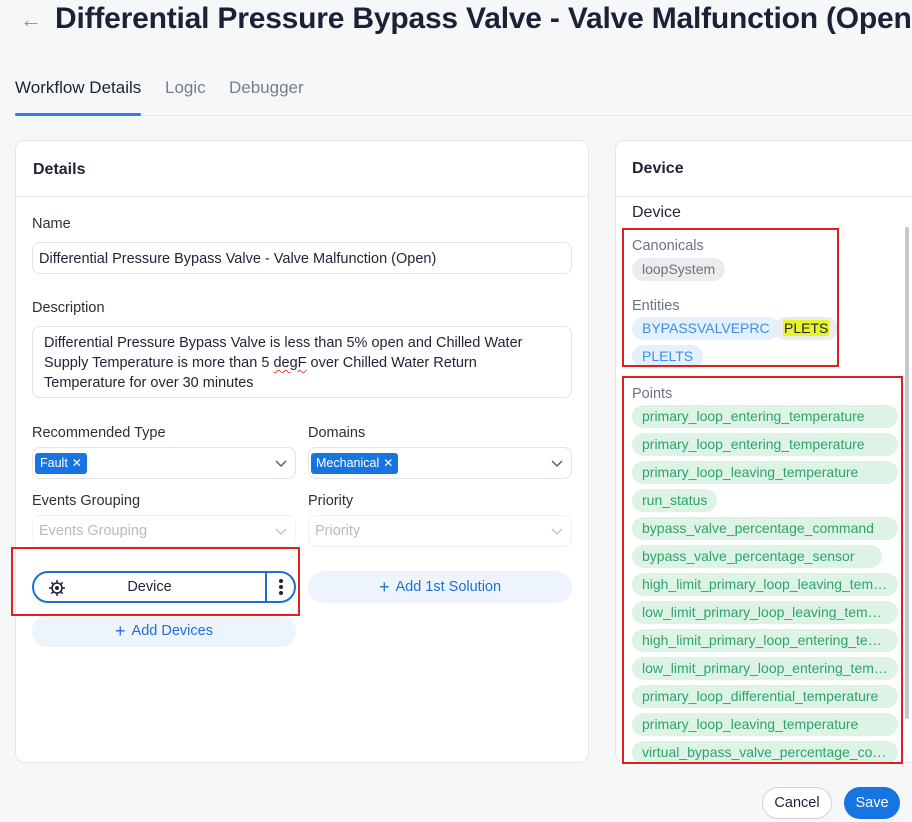  What do you see at coordinates (348, 463) in the screenshot?
I see `mechanical-tag-label: Mechanical` at bounding box center [348, 463].